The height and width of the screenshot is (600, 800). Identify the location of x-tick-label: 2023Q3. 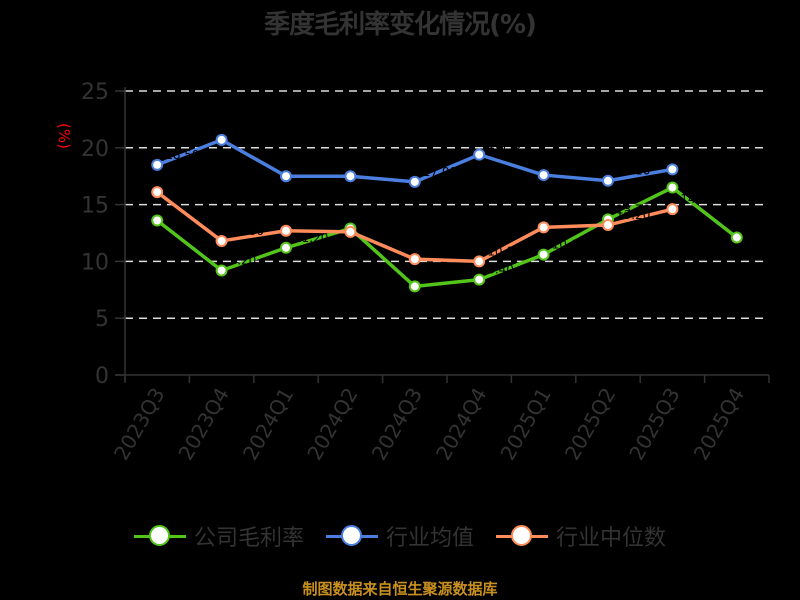
(139, 424).